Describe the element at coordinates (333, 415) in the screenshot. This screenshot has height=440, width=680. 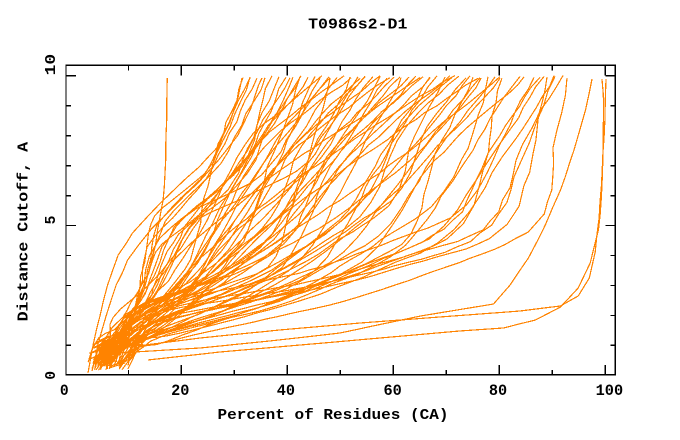
I see `svg-text: Percent of Residues (CA)` at that location.